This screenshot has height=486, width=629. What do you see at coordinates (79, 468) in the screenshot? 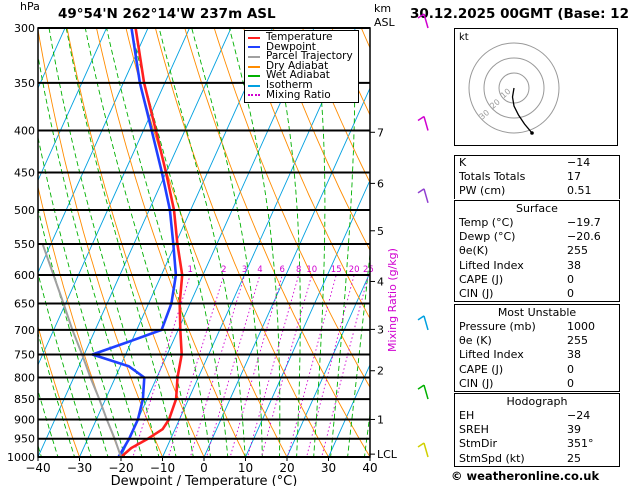
I see `x-tick-label: −30` at bounding box center [79, 468].